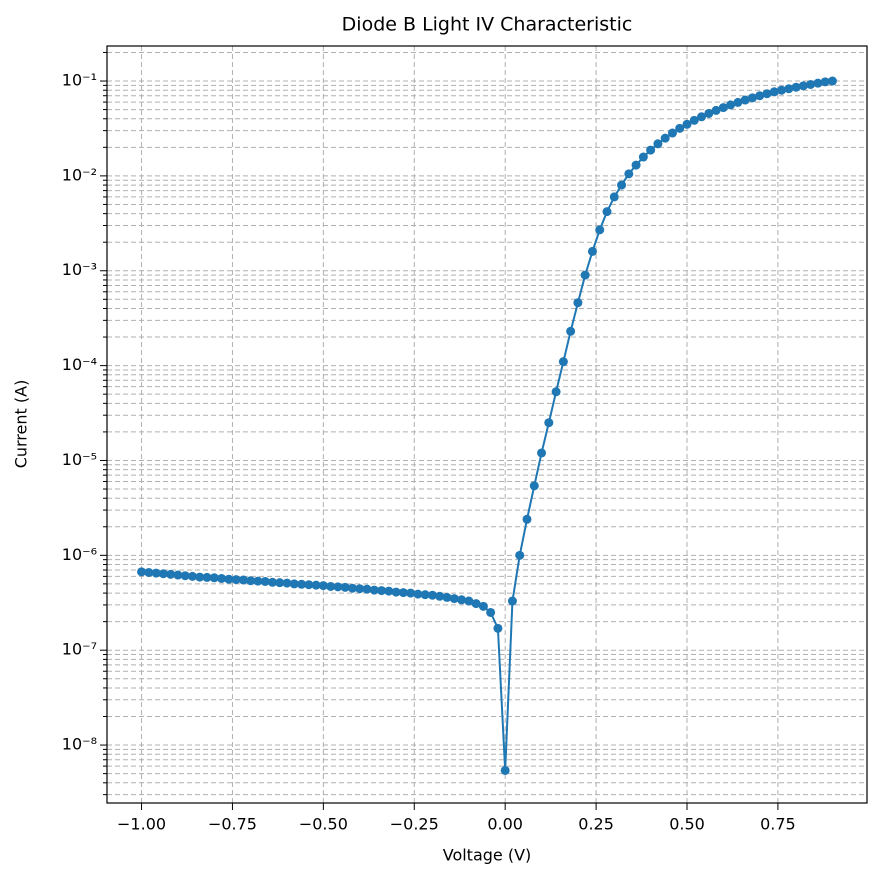 The width and height of the screenshot is (883, 885). Describe the element at coordinates (487, 855) in the screenshot. I see `x-axis-label: Voltage (V)` at that location.